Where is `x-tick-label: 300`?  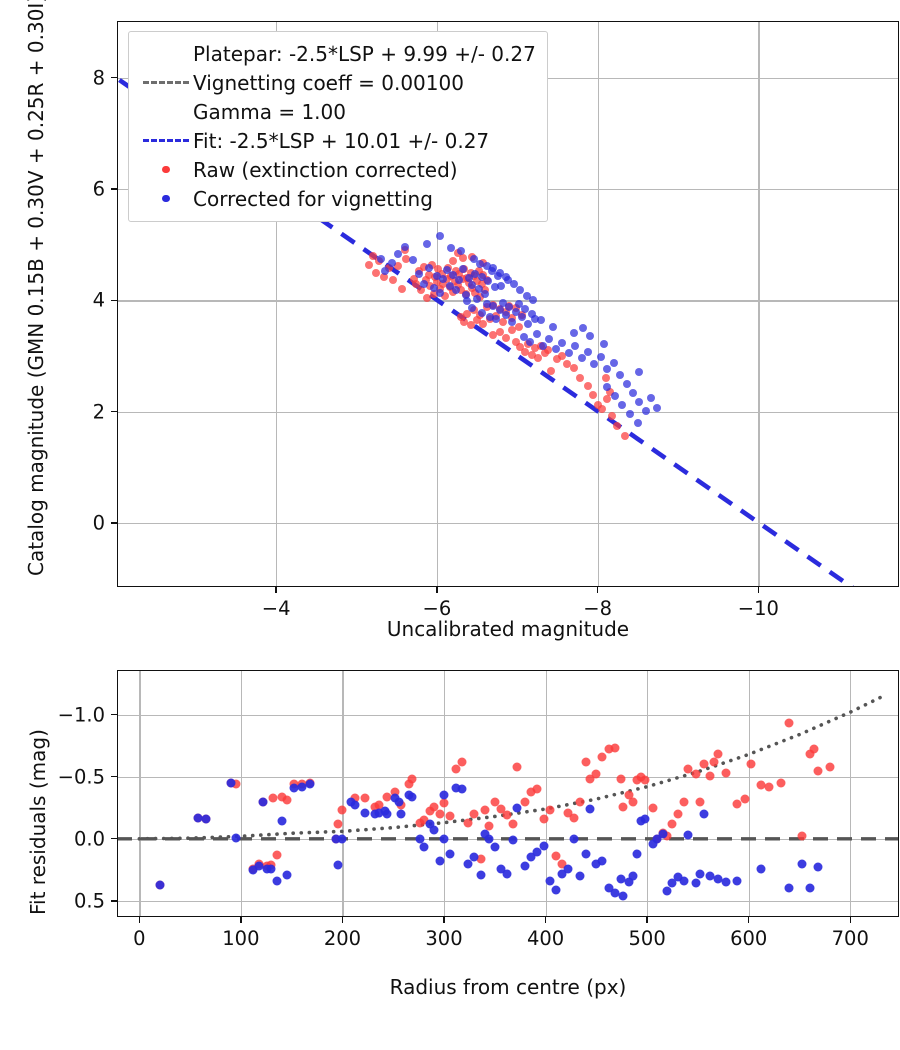
x-tick-label: 300 is located at coordinates (444, 938).